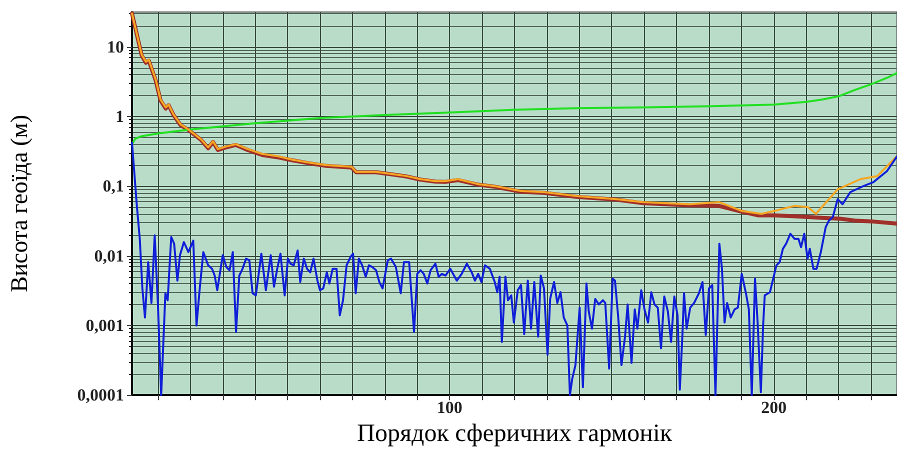 The width and height of the screenshot is (897, 451). Describe the element at coordinates (120, 116) in the screenshot. I see `y-tick-label: 1` at that location.